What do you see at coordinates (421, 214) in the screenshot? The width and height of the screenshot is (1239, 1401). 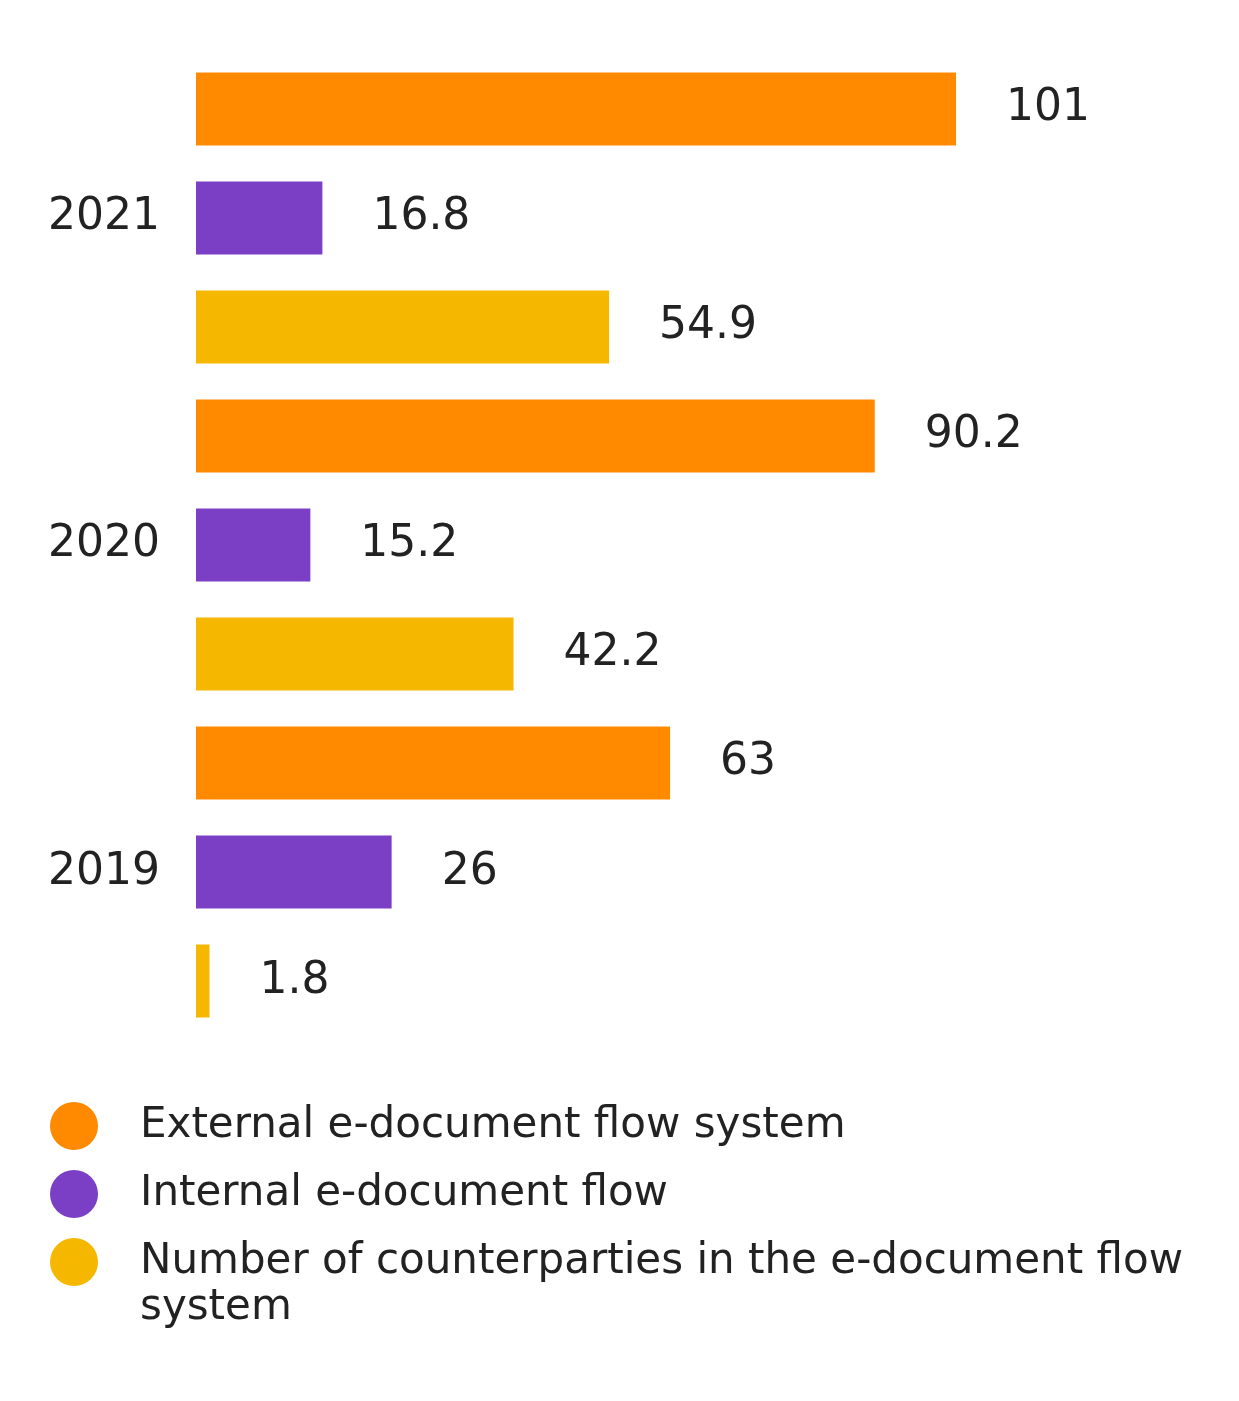 I see `data-label: 16.8` at bounding box center [421, 214].